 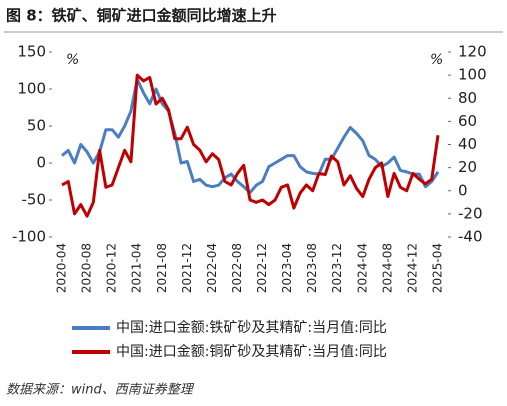 I want to click on source-note: 数据来源：wind、西南证券整理, so click(x=100, y=390).